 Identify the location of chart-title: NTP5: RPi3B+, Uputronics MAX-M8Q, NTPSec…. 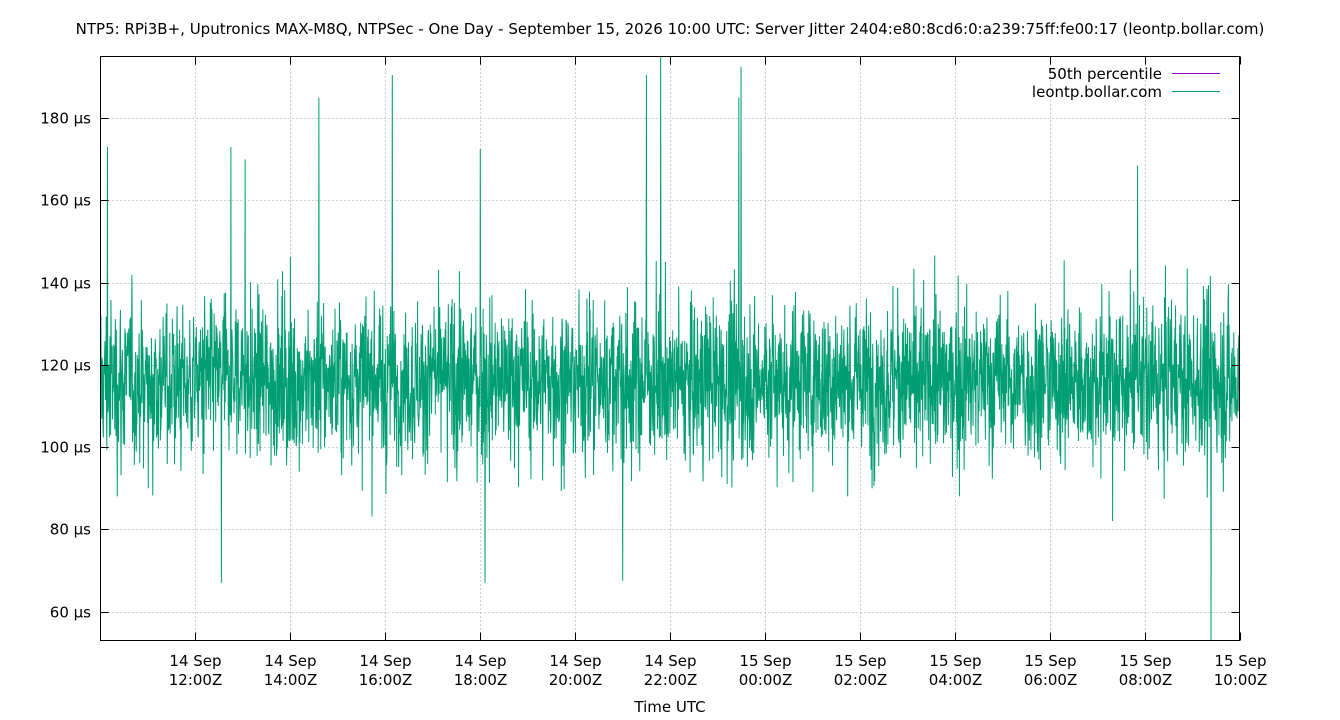
(670, 29).